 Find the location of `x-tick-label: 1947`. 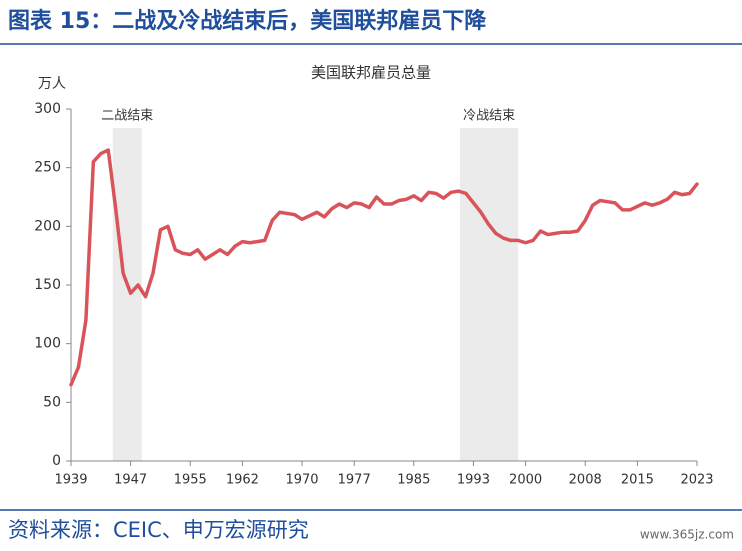

x-tick-label: 1947 is located at coordinates (130, 480).